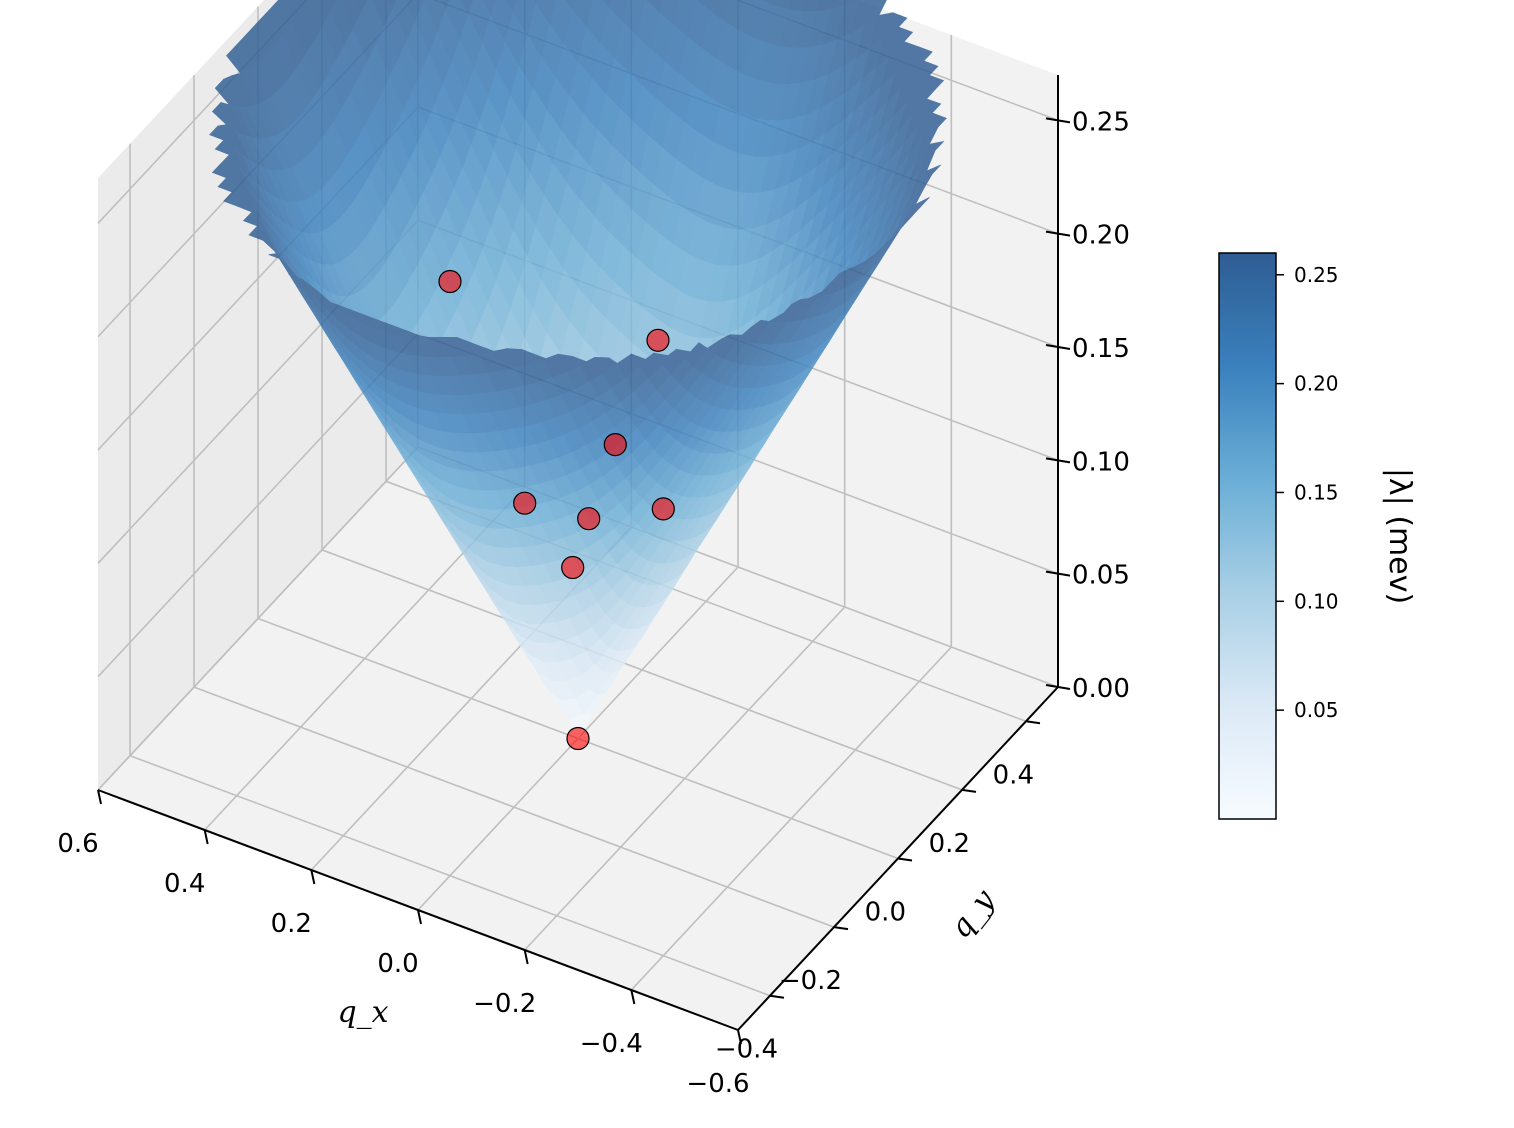 Image resolution: width=1514 pixels, height=1128 pixels. Describe the element at coordinates (556, 510) in the screenshot. I see `marker-points` at that location.